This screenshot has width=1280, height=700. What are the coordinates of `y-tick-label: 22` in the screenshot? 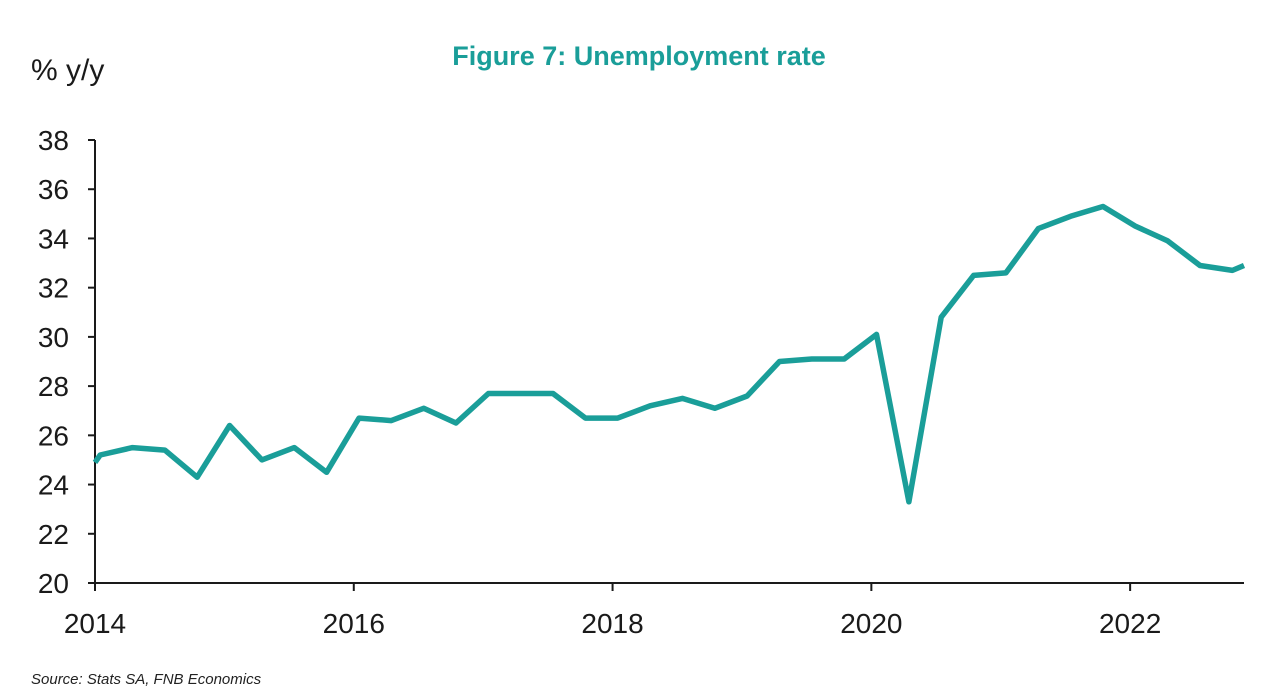 It's located at (53, 534).